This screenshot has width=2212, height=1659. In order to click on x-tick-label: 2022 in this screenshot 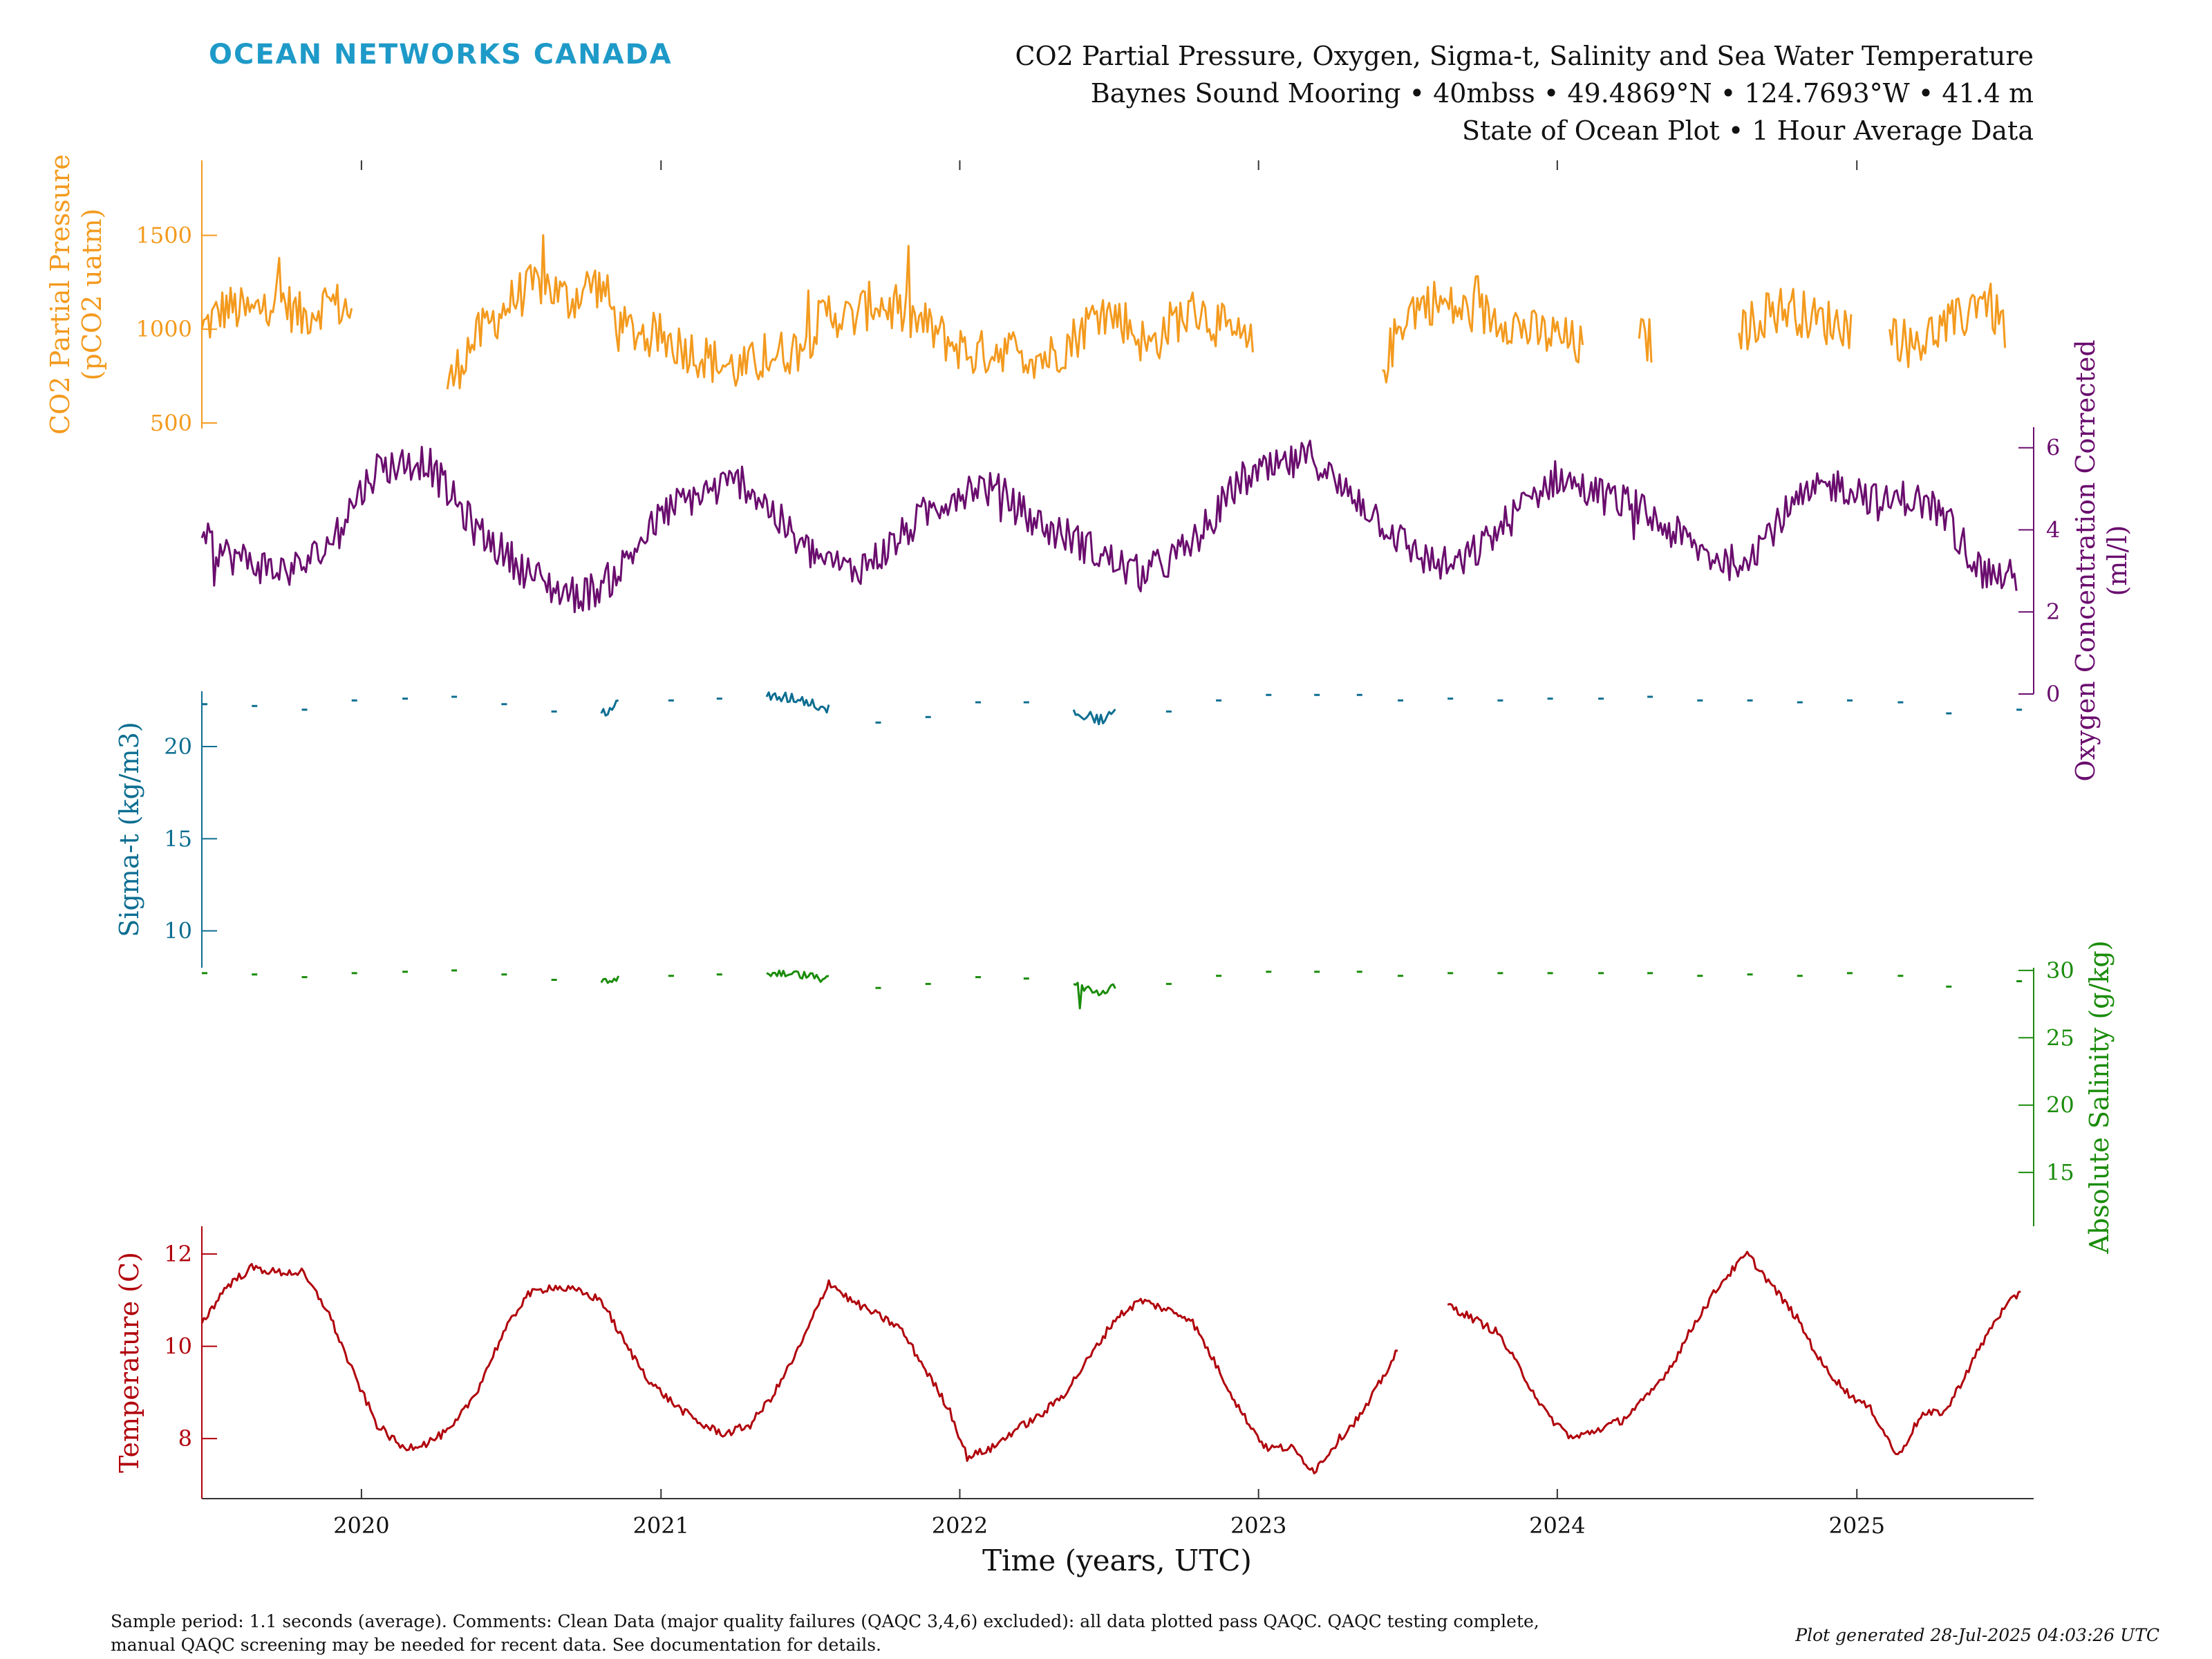, I will do `click(960, 1525)`.